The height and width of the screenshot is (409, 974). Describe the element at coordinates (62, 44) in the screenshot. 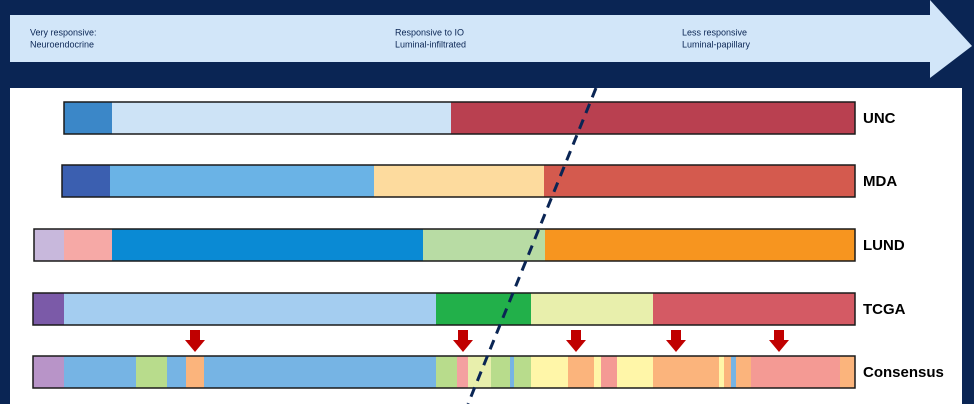

I see `arrow-label: Neuroendocrine` at that location.